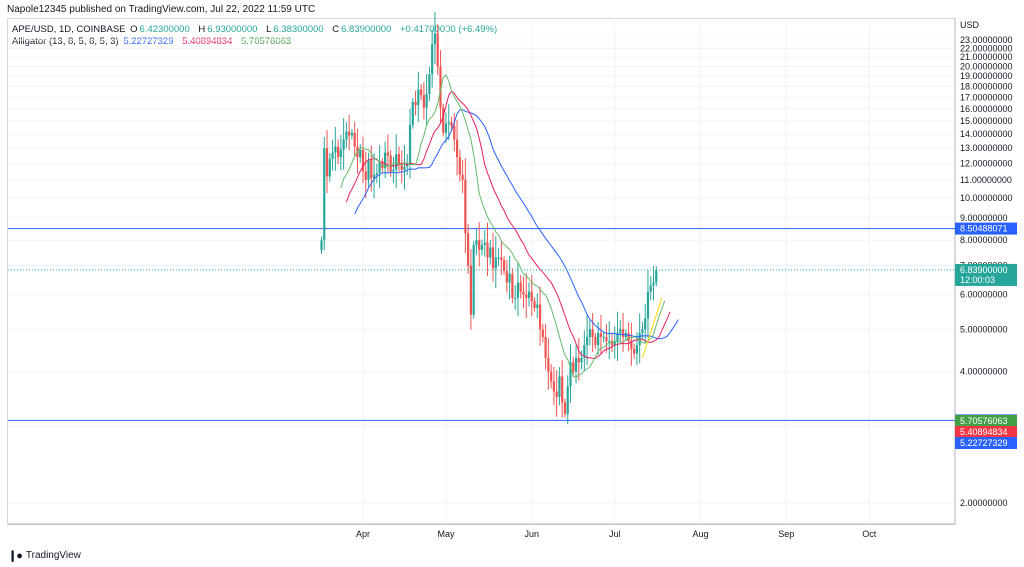 This screenshot has width=1024, height=567. What do you see at coordinates (986, 57) in the screenshot?
I see `y-tick-label: 21.00000000` at bounding box center [986, 57].